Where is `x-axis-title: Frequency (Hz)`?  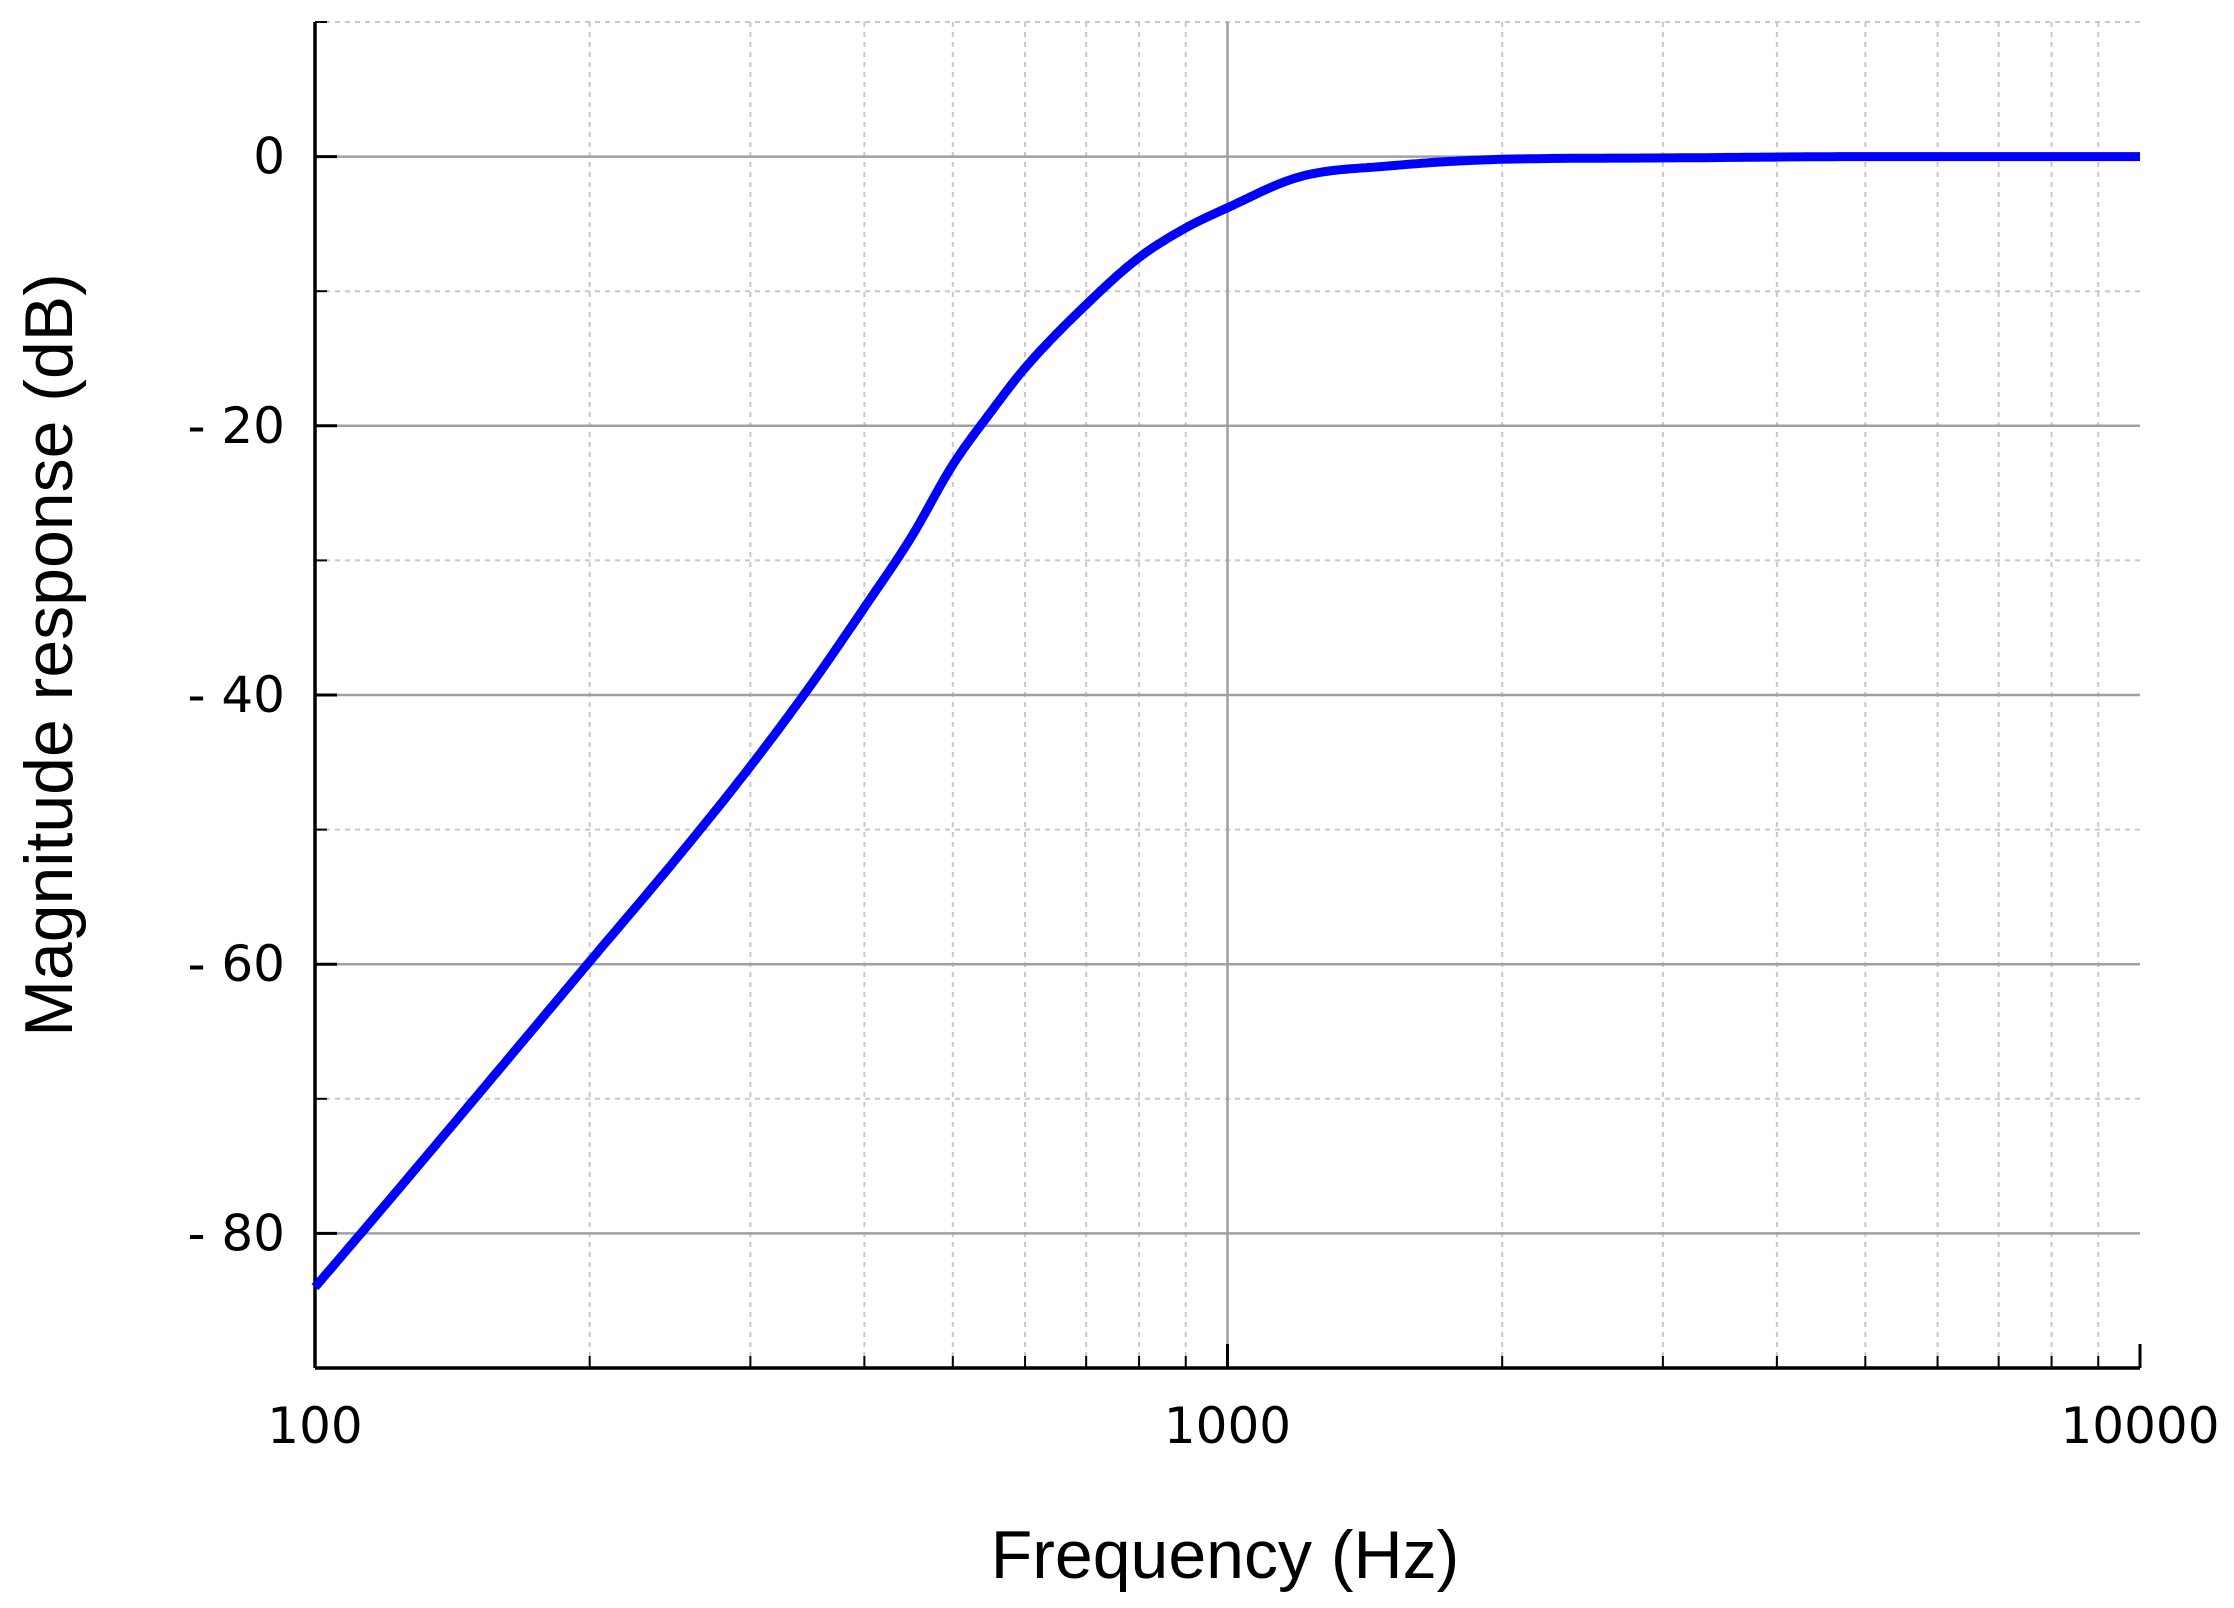
x-axis-title: Frequency (Hz) is located at coordinates (1225, 1555).